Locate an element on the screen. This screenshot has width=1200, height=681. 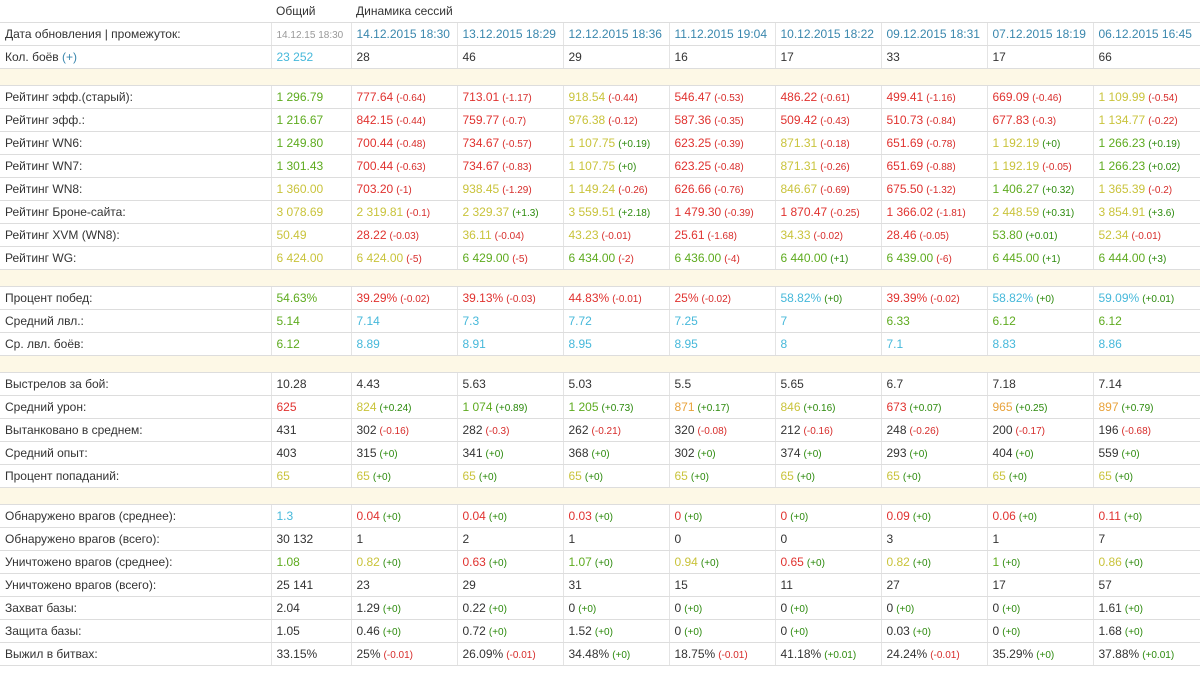
separator-cell is located at coordinates (600, 364).